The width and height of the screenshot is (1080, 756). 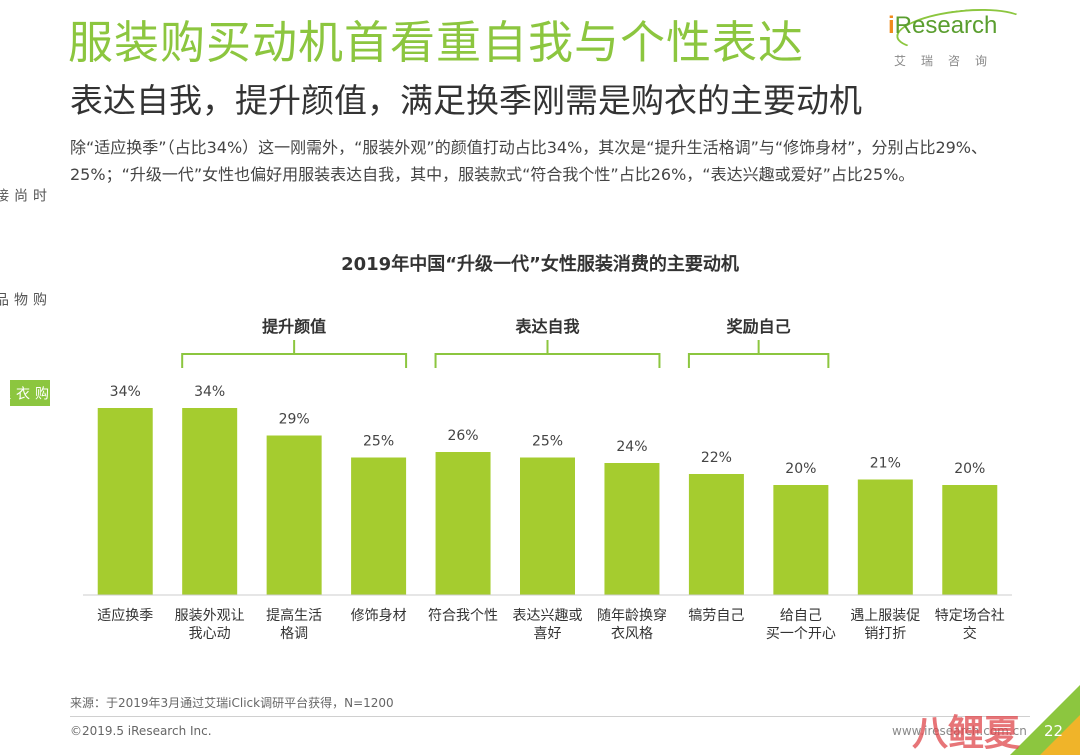 I want to click on watermark: 八鲤夏, so click(x=966, y=733).